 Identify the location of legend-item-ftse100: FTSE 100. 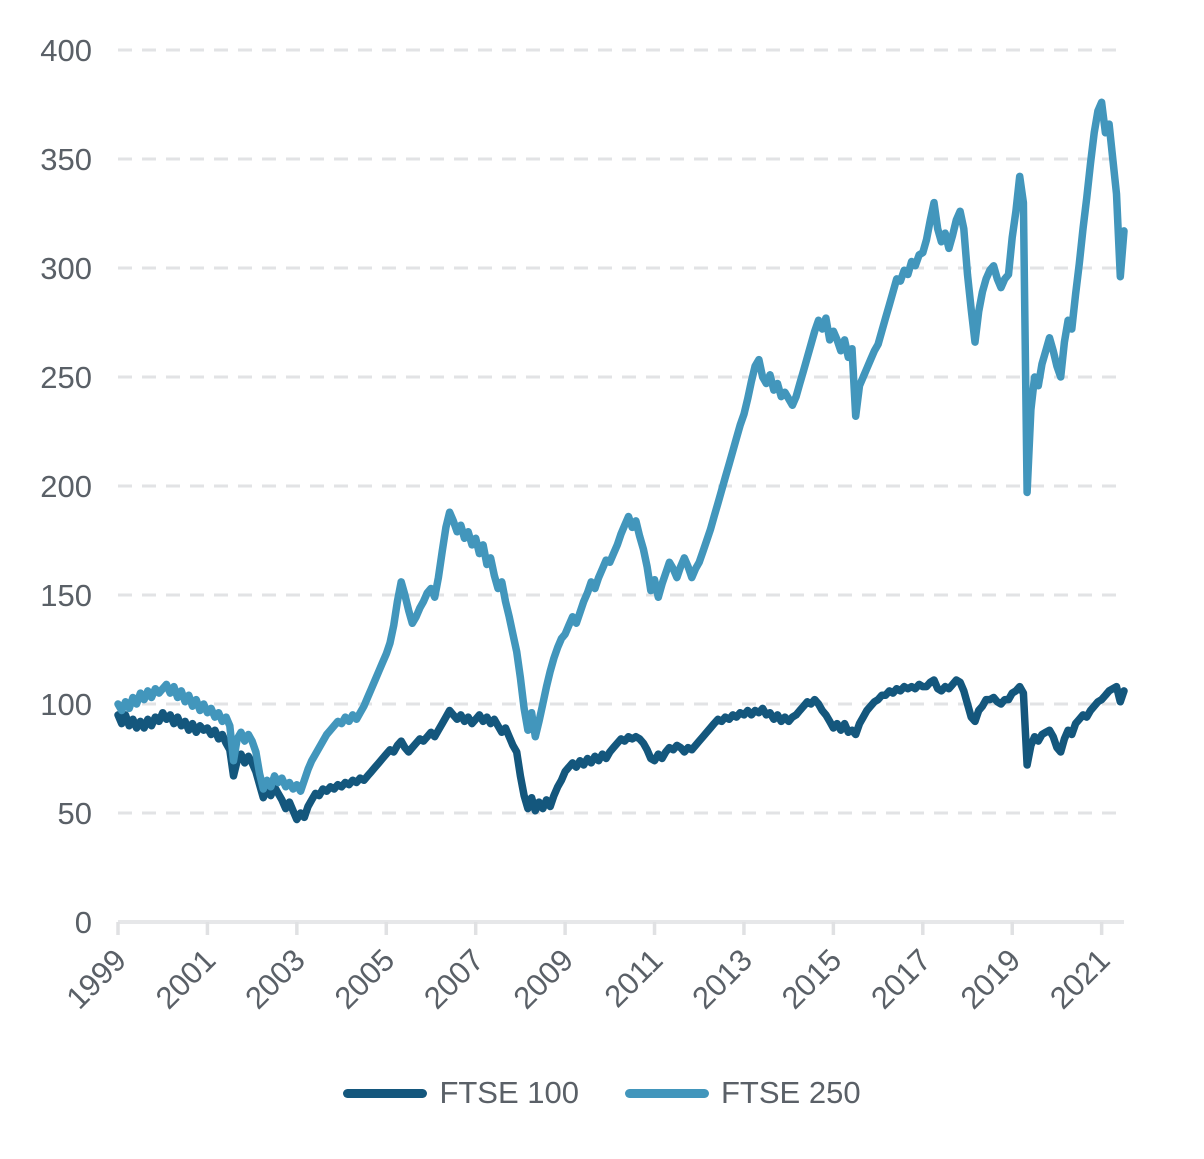
(461, 1093).